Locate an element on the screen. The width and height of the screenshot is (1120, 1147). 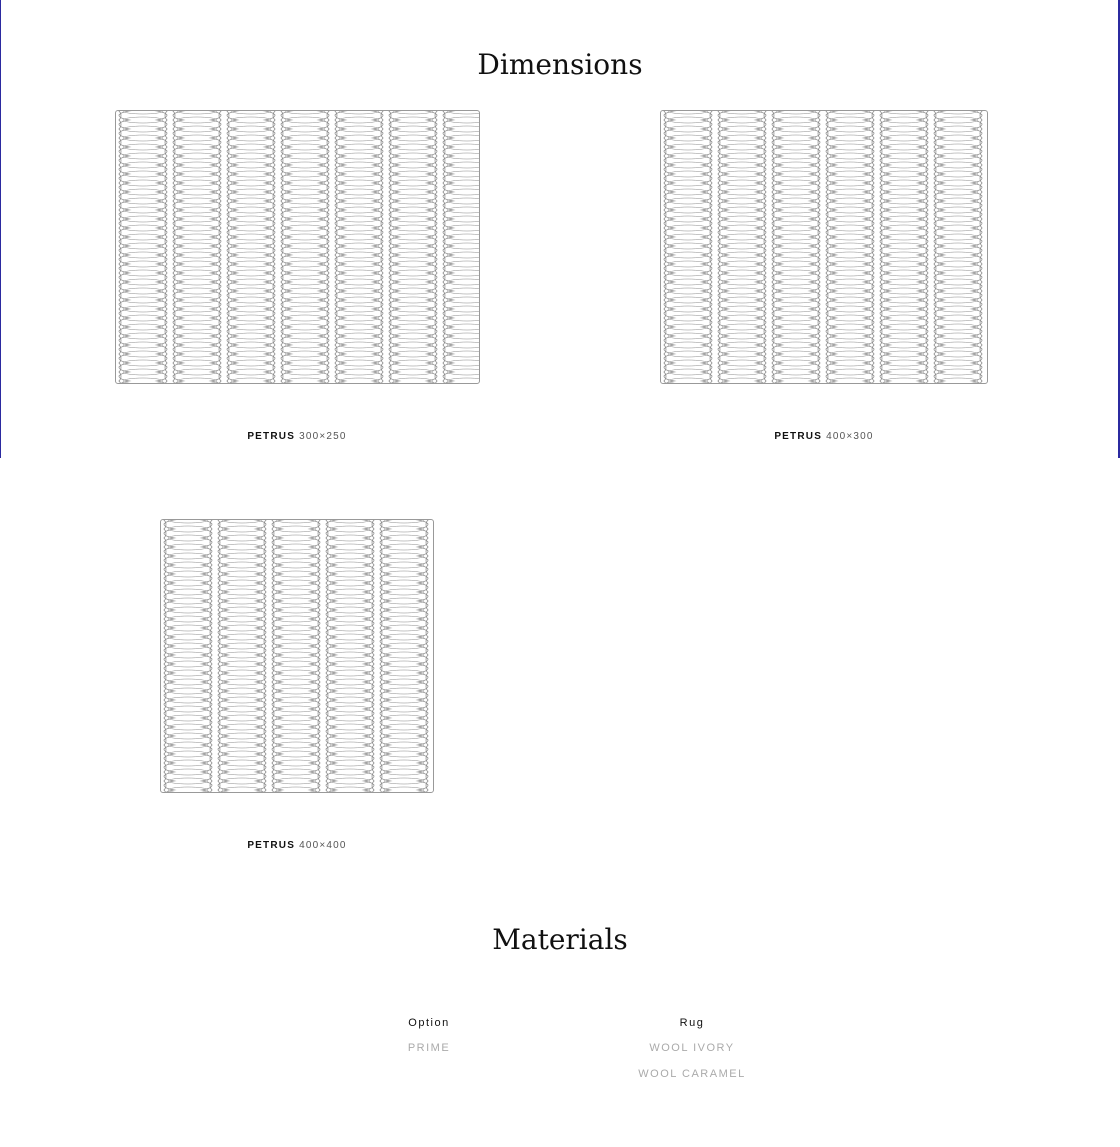
rug-image-400x300 is located at coordinates (824, 247).